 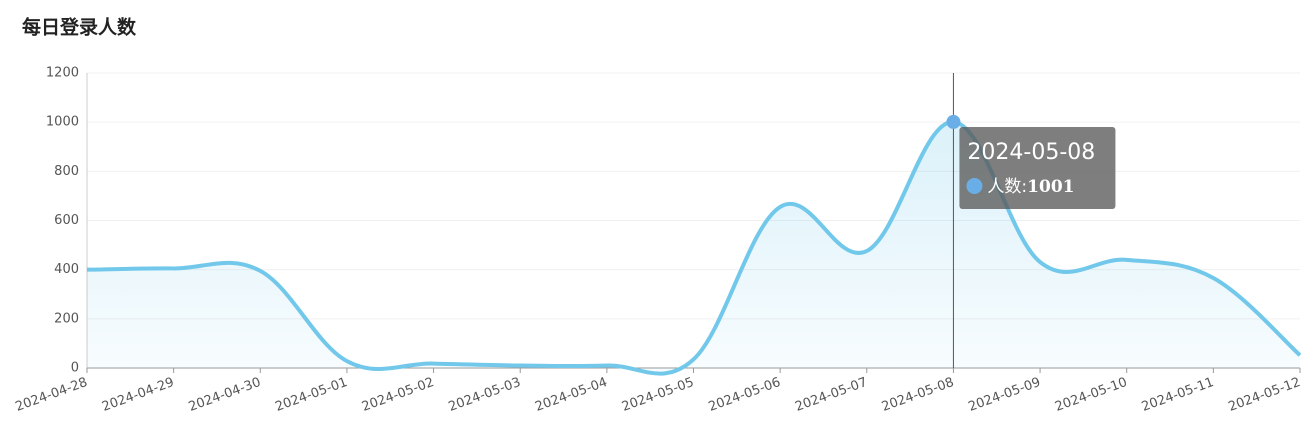 I want to click on tooltip-box, so click(x=1037, y=168).